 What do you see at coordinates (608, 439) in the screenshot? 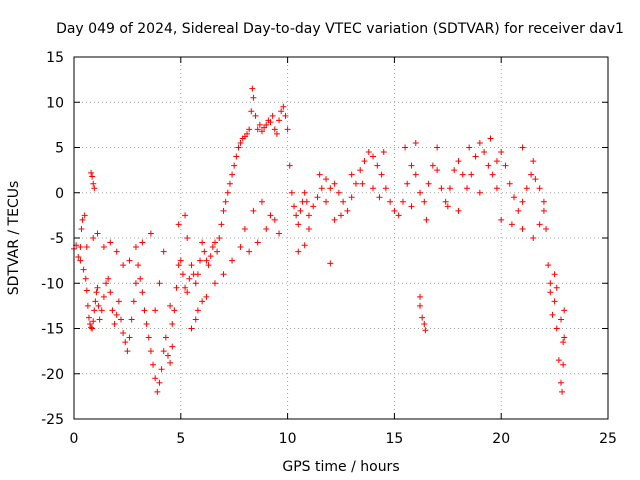
I see `x-tick-label: 25` at bounding box center [608, 439].